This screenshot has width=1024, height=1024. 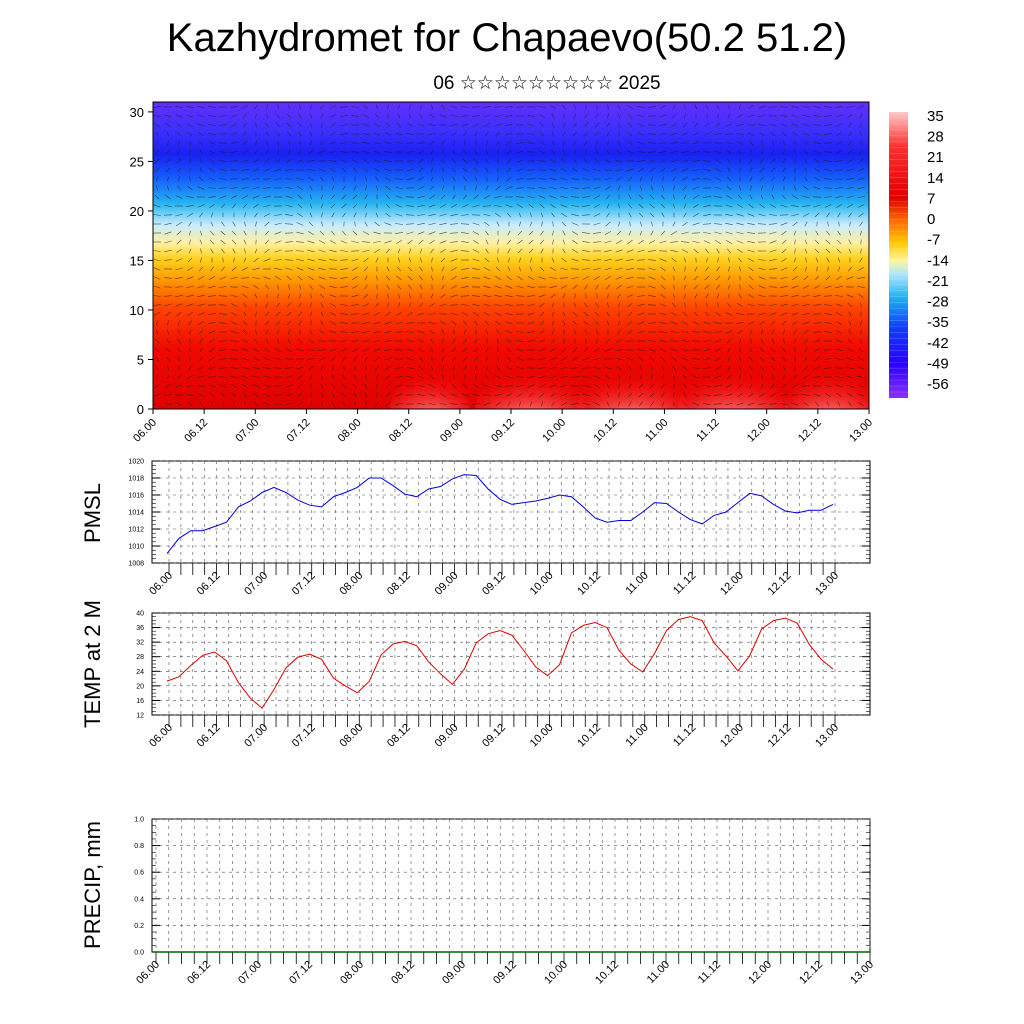 I want to click on warm-cell, so click(x=530, y=385).